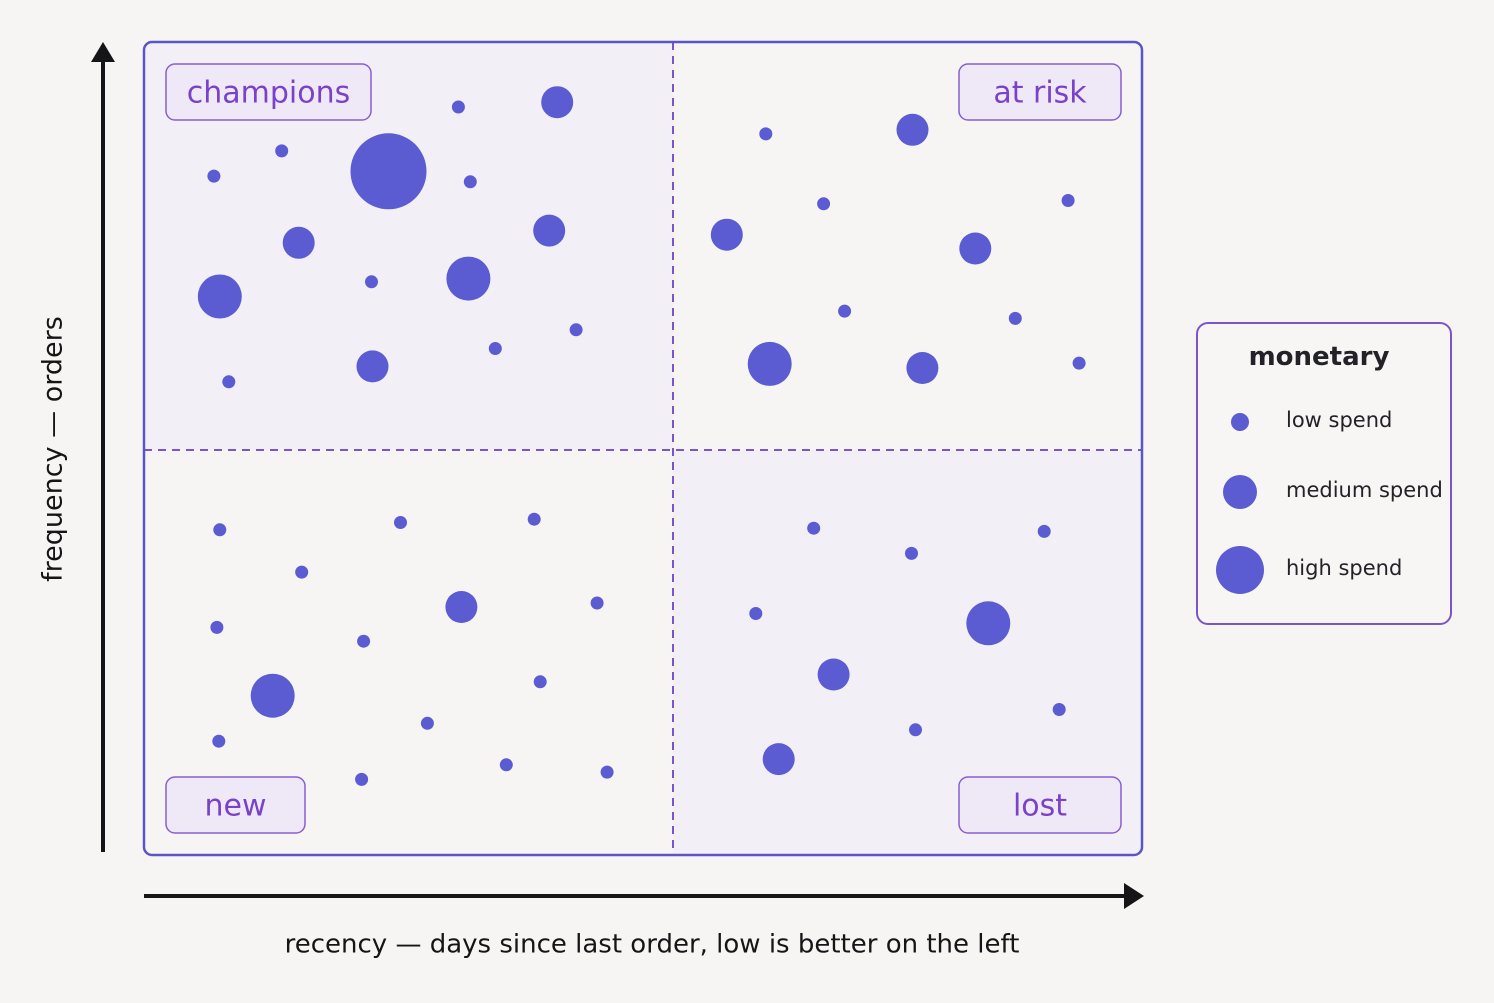 This screenshot has height=1003, width=1494. I want to click on y-axis-arrow, so click(103, 447).